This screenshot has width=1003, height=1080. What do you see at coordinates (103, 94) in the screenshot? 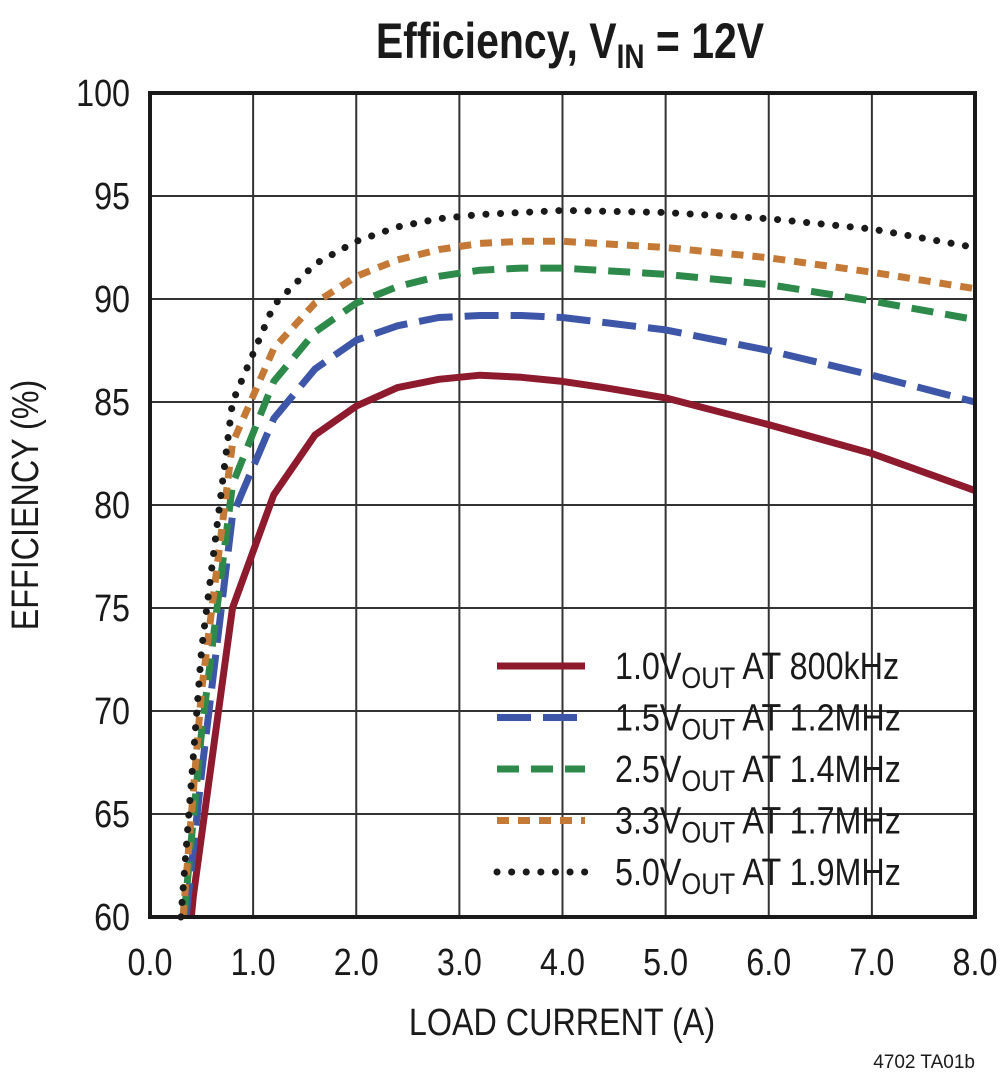
I see `y-tick-label: 100` at bounding box center [103, 94].